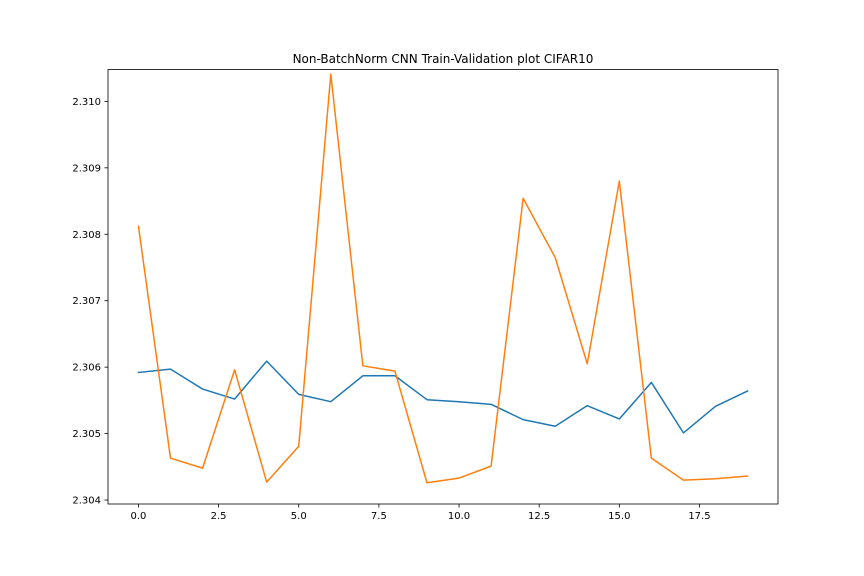  What do you see at coordinates (539, 516) in the screenshot?
I see `x-tick-label: 12.5` at bounding box center [539, 516].